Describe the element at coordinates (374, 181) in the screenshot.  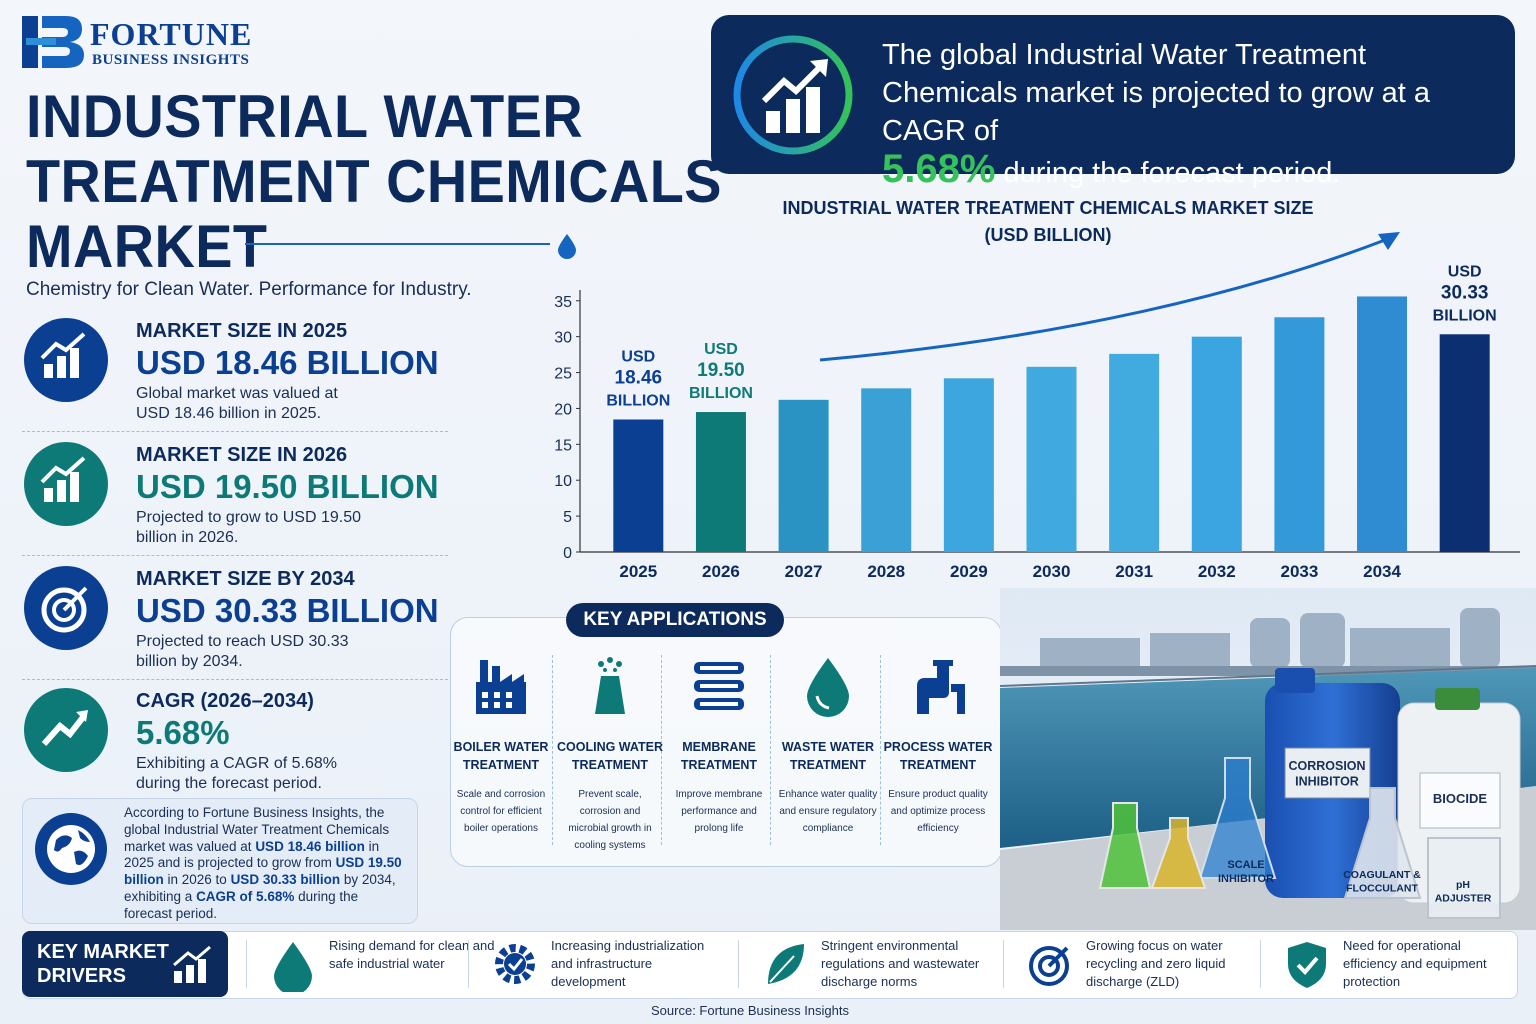
I see `title-line: TREATMENT CHEMICALS` at that location.